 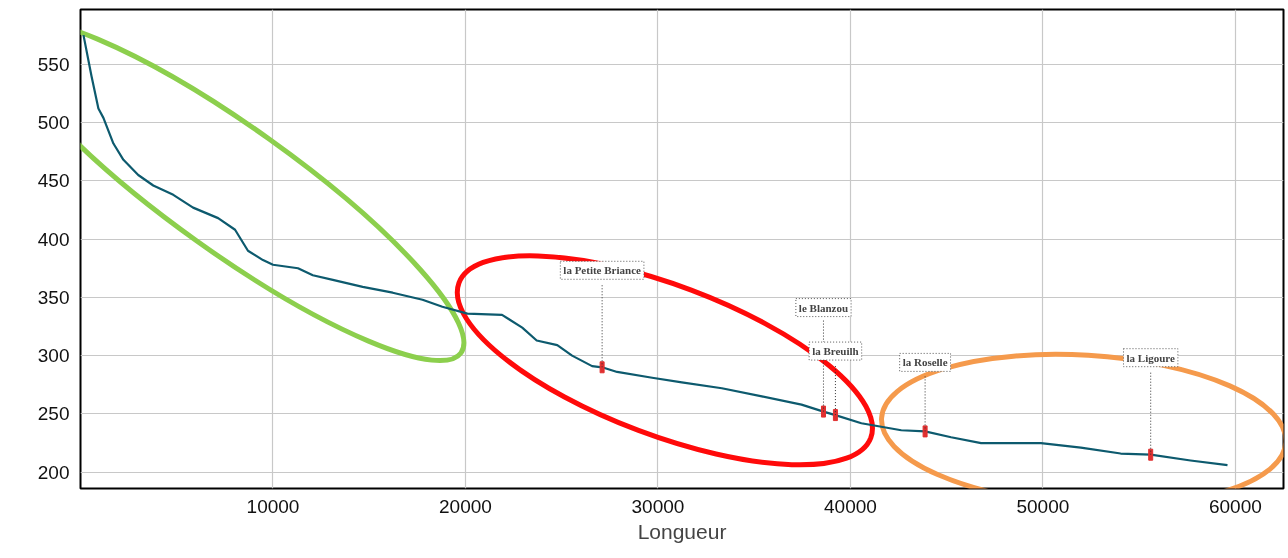 I want to click on x-axis-title: Longueur, so click(x=682, y=531).